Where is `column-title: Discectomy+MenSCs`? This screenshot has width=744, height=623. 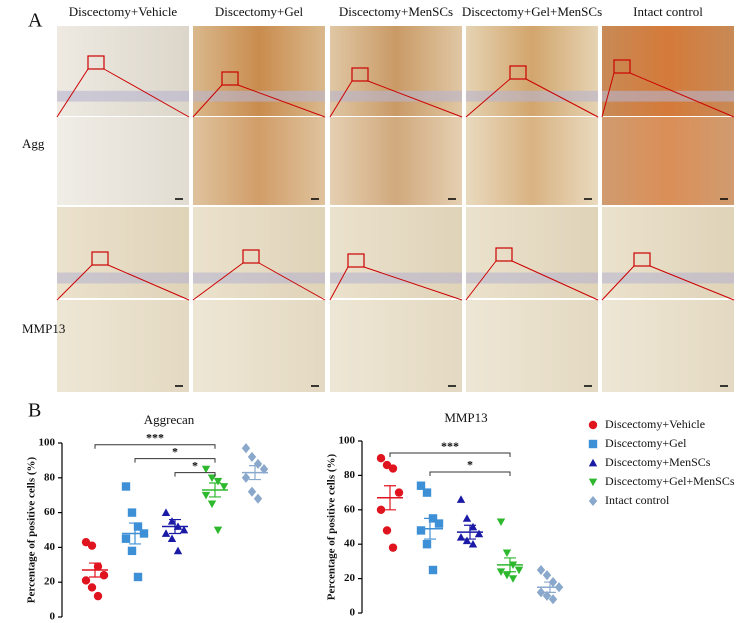
column-title: Discectomy+MenSCs is located at coordinates (396, 11).